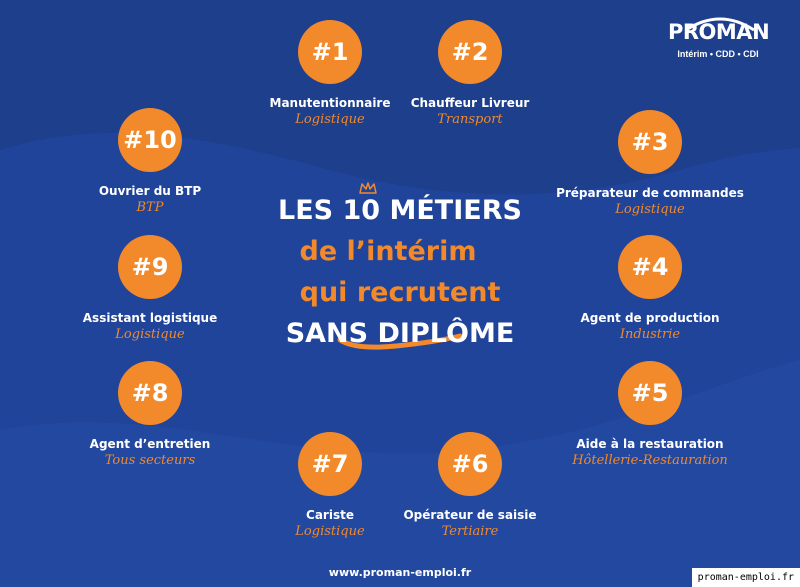  Describe the element at coordinates (650, 267) in the screenshot. I see `rank-badge: #4` at that location.